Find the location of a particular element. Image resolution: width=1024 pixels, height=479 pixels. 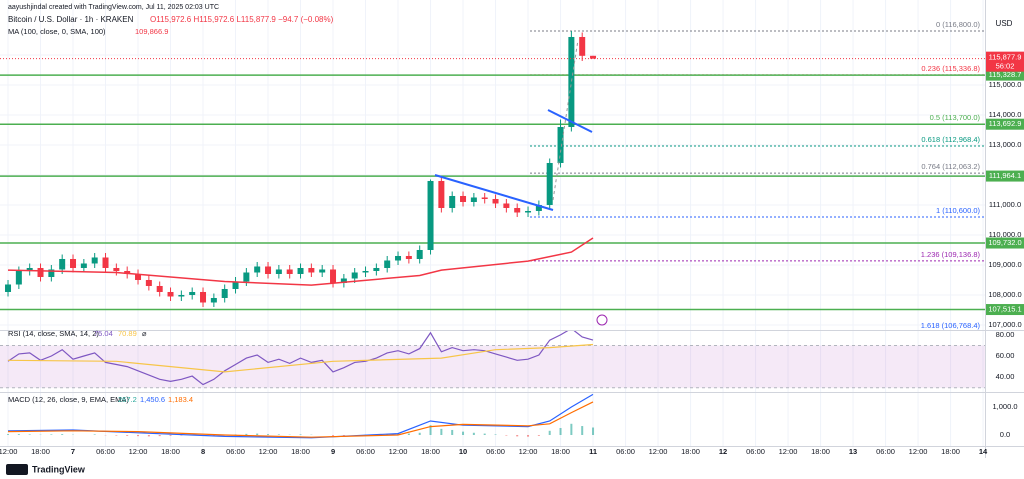

fib-label: 1 (110,600.0) is located at coordinates (958, 210).